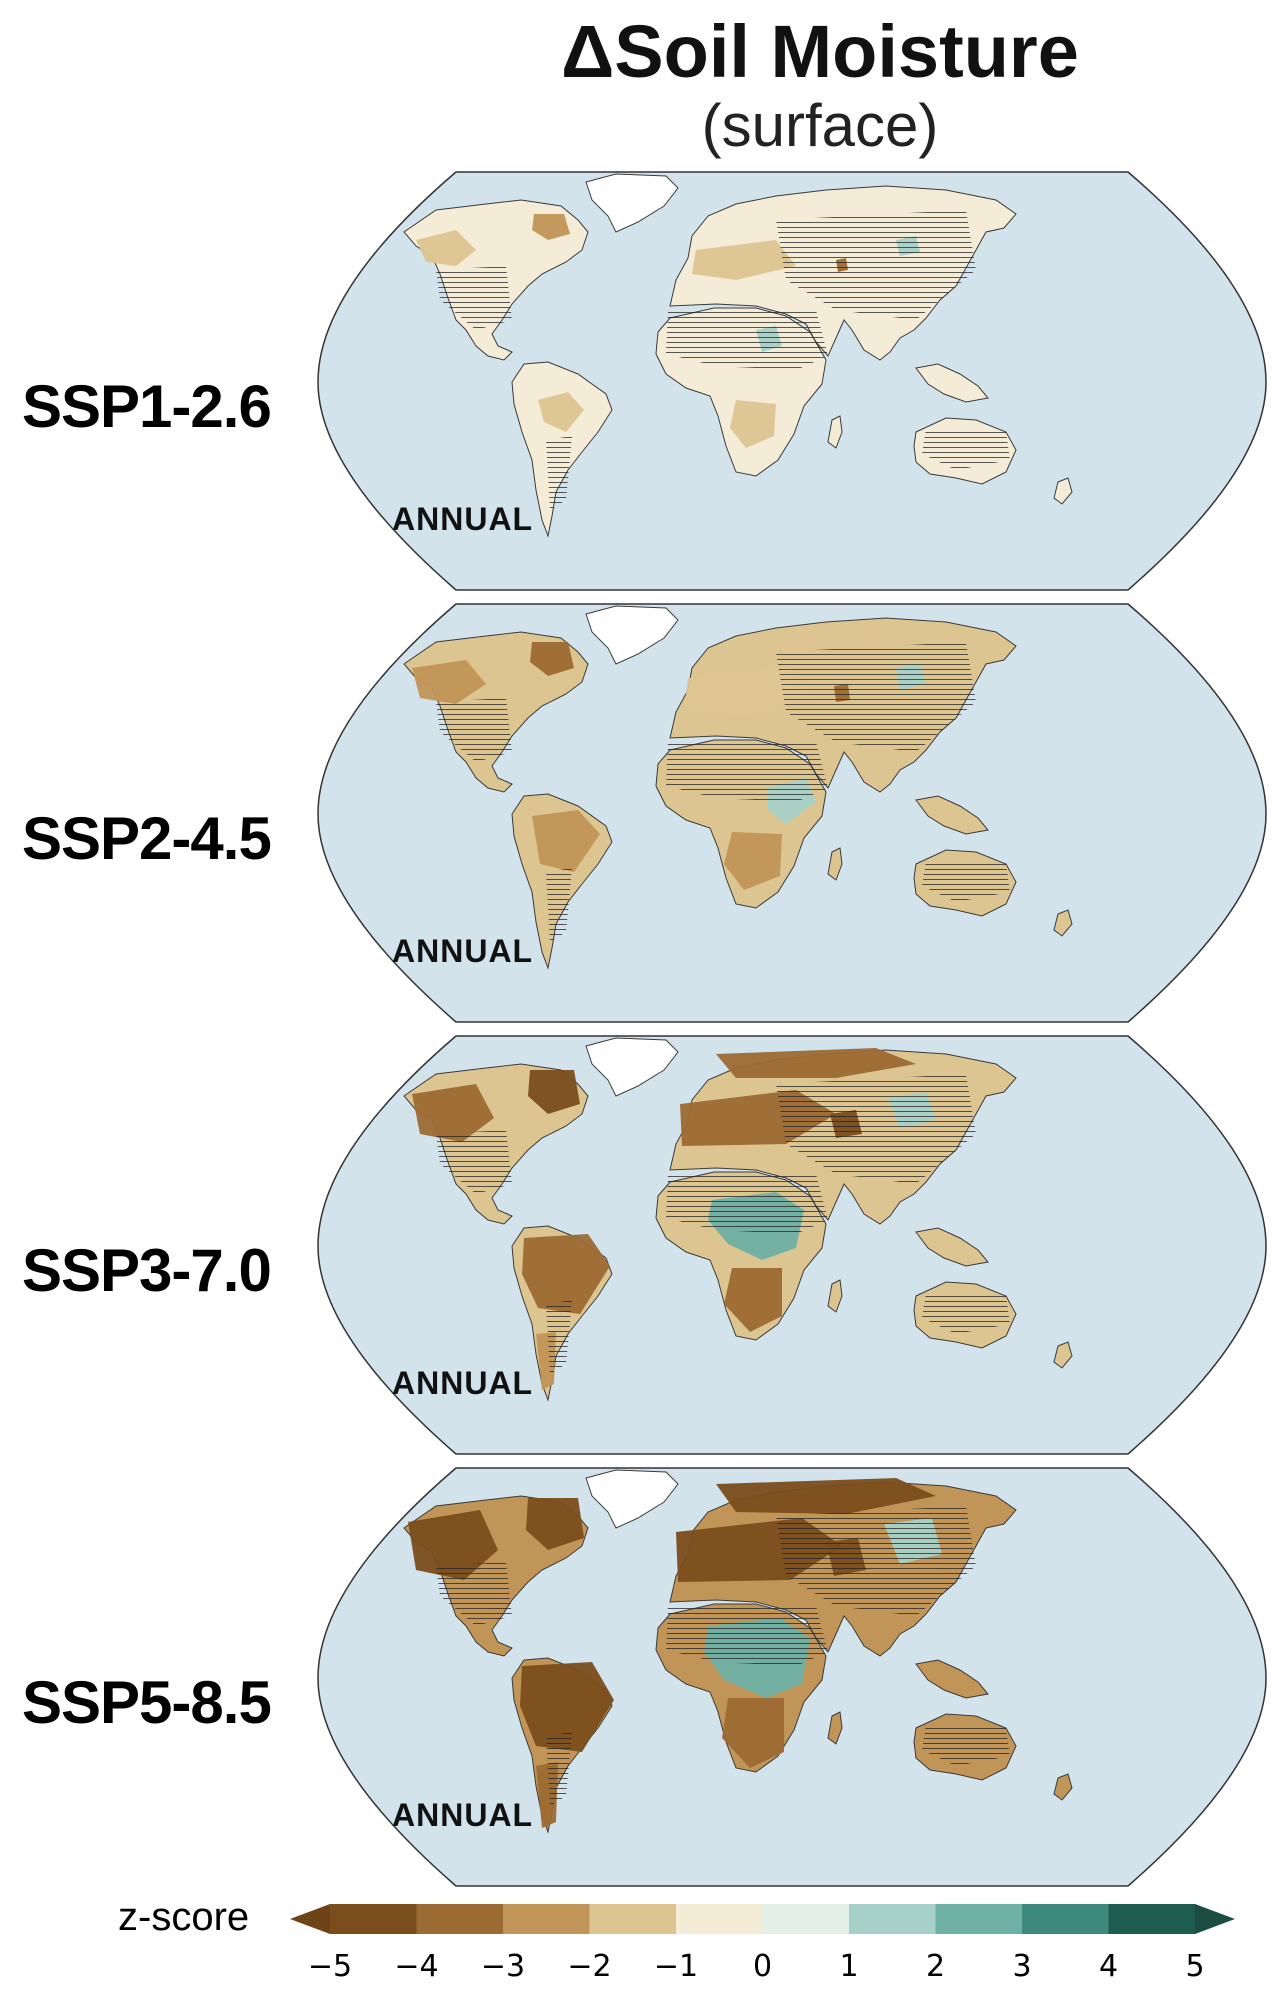  Describe the element at coordinates (848, 1966) in the screenshot. I see `colorbar-tick-label: 1` at that location.